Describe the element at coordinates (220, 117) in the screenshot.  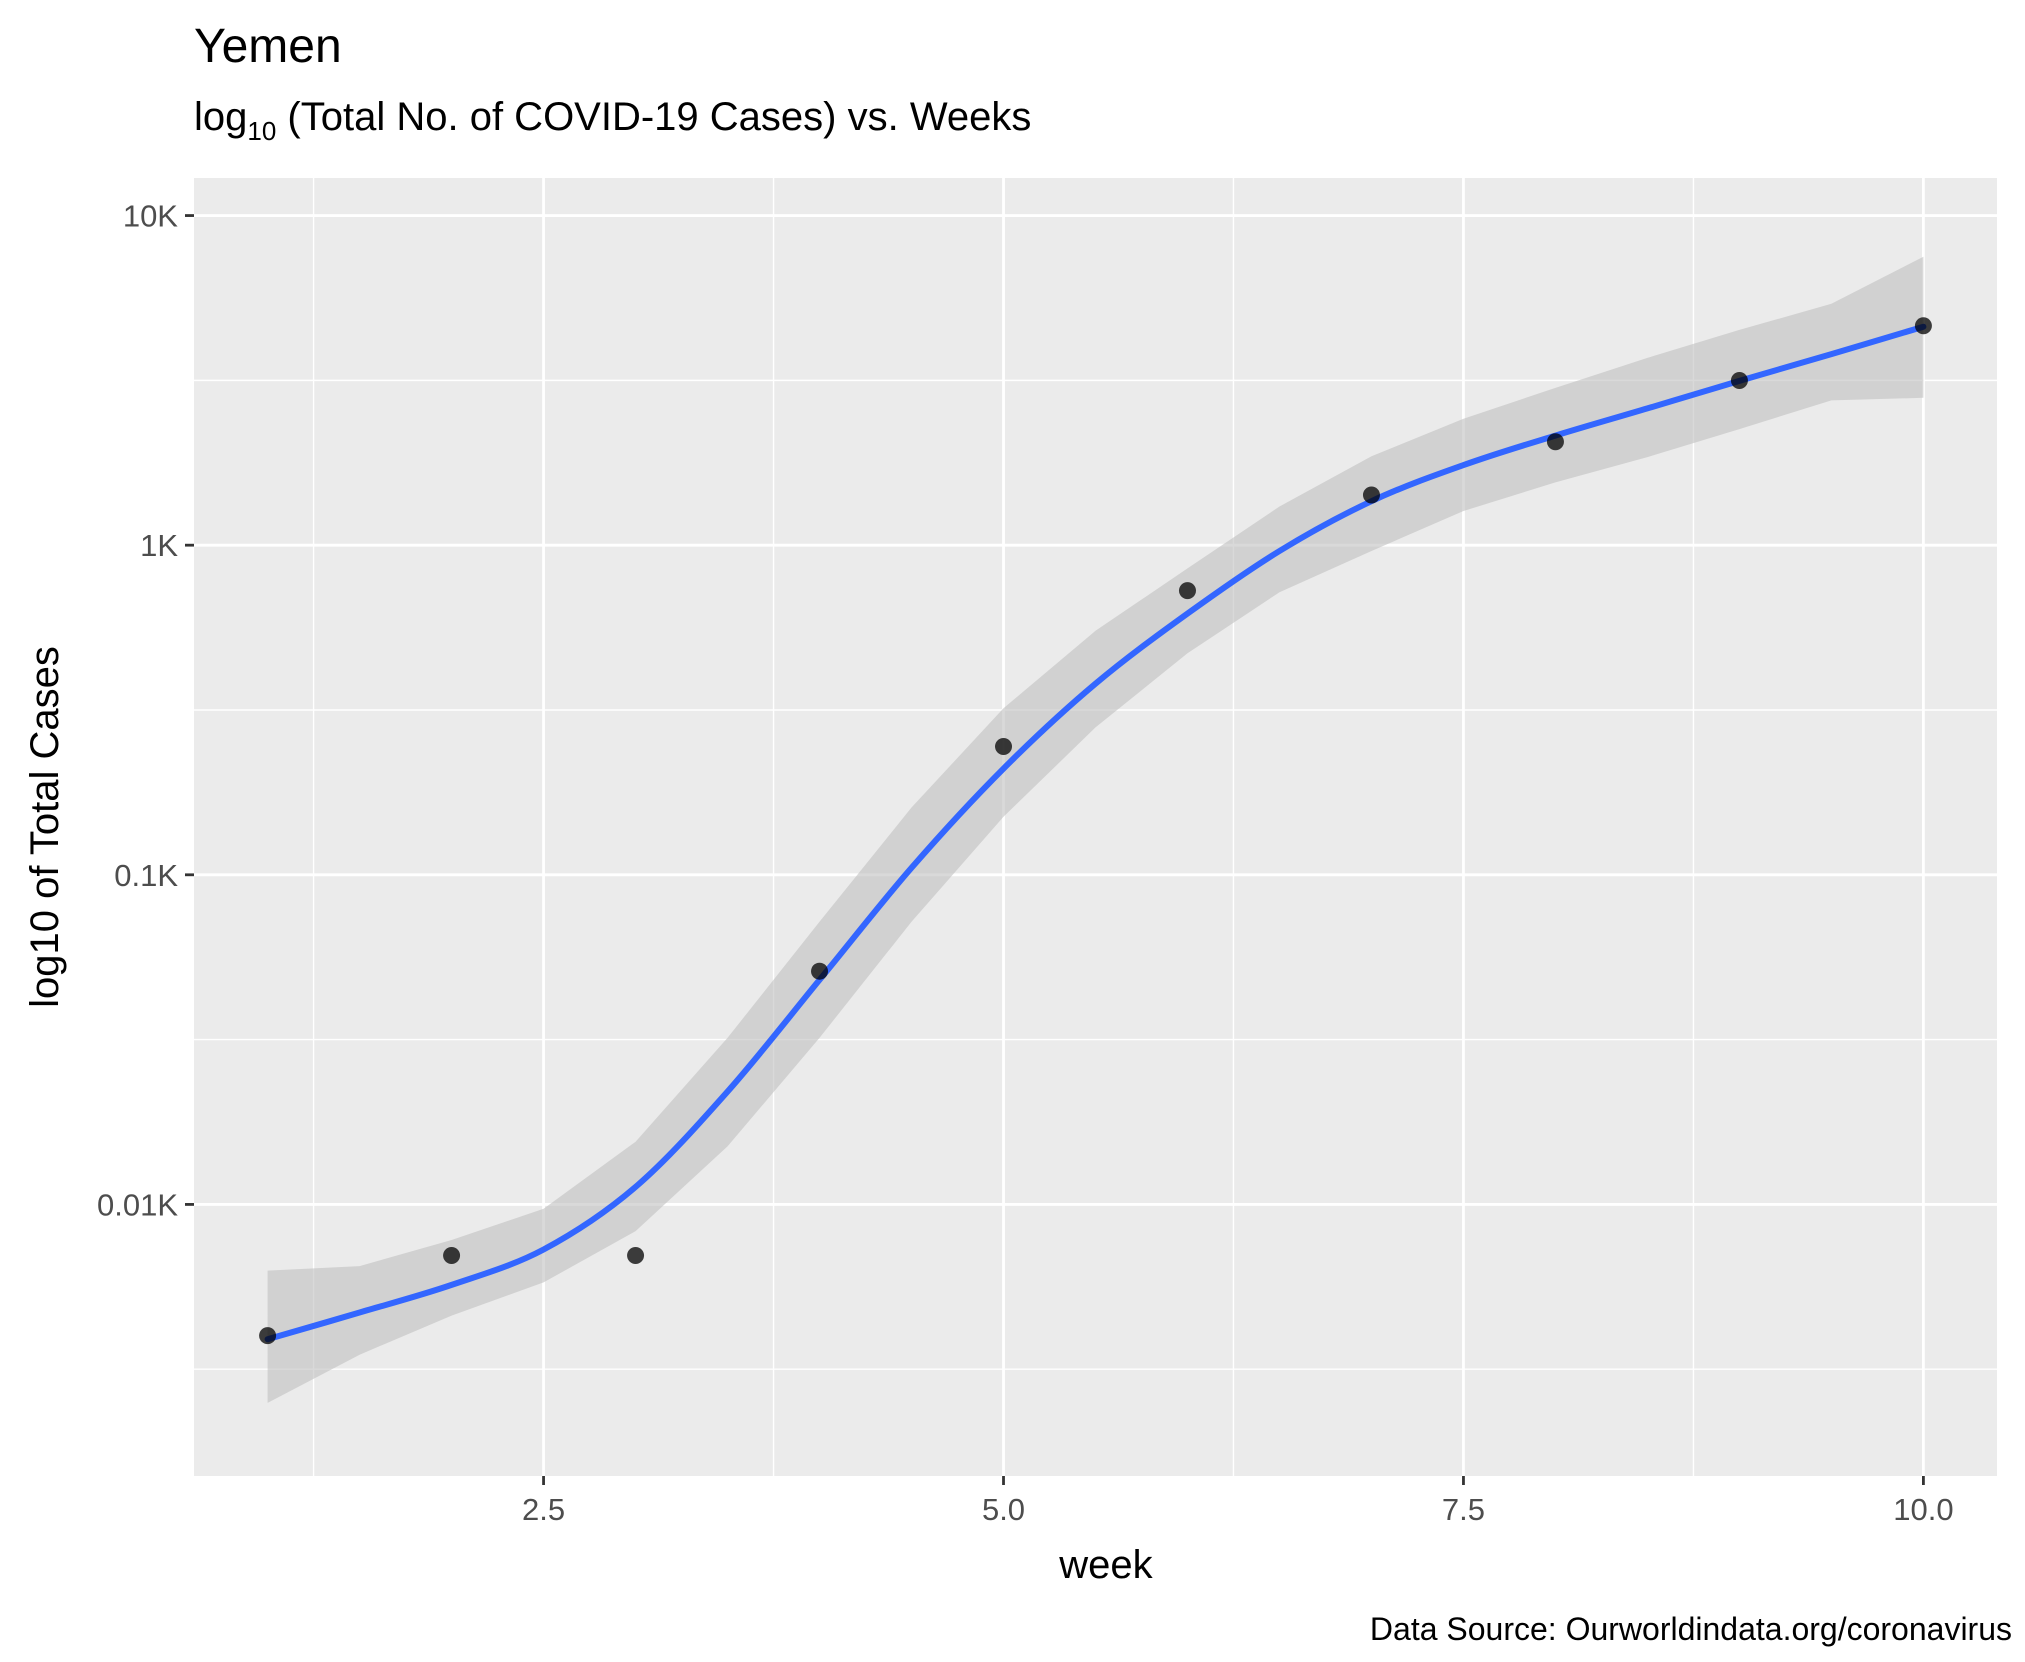
I see `subtitle-prefix: log` at that location.